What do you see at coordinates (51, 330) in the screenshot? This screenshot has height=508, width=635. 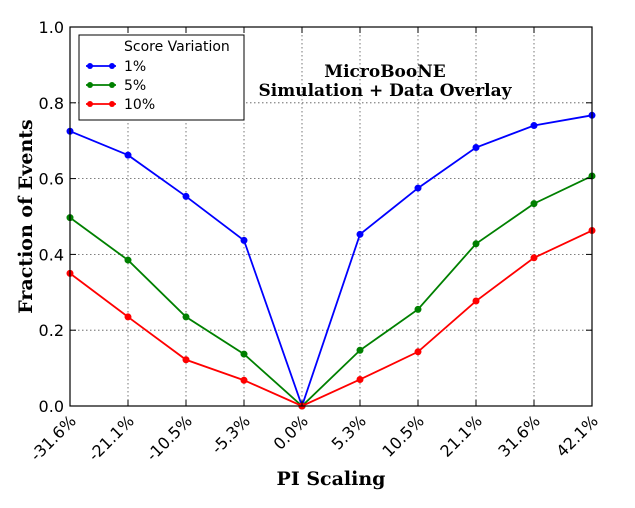 I see `y-tick-label: 0.2` at bounding box center [51, 330].